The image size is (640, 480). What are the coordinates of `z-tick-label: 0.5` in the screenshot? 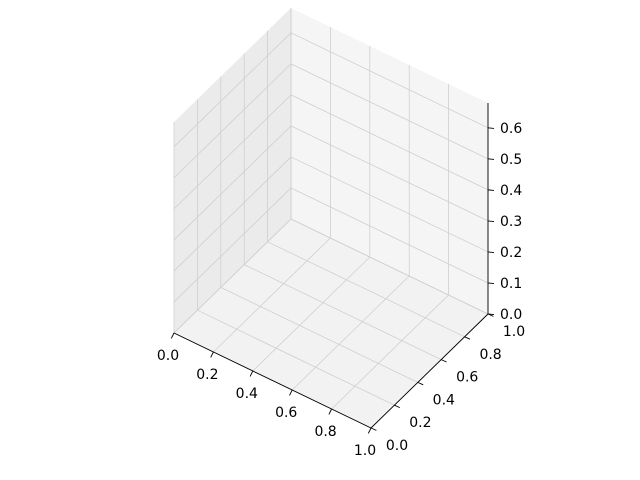 It's located at (511, 160).